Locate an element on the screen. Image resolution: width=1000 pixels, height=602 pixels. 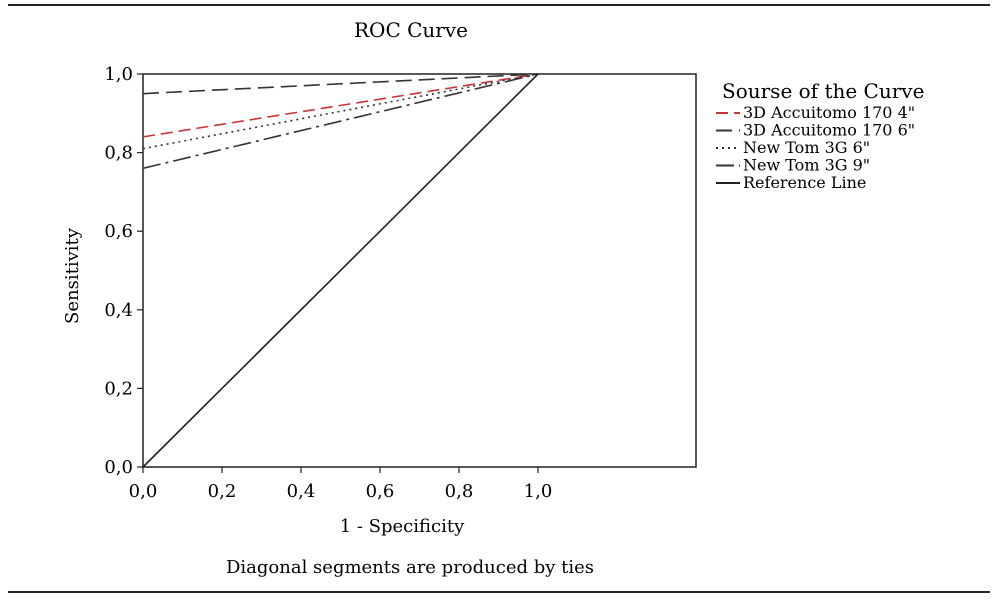
y-tick-label: 0,4 is located at coordinates (118, 310).